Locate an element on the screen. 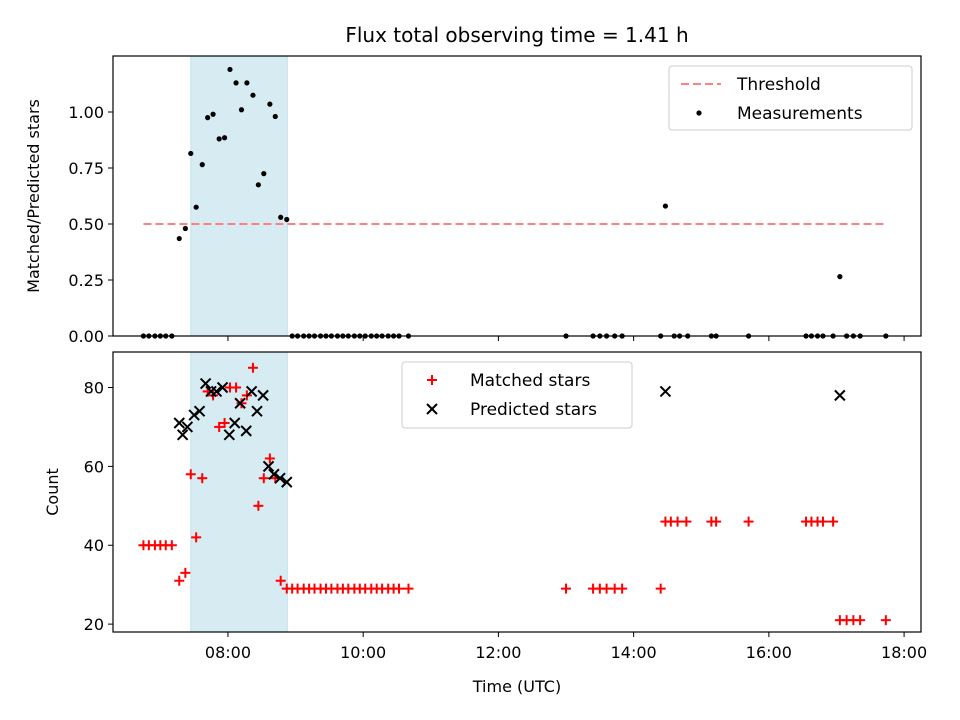 This screenshot has height=720, width=960. x-tick-label: 08:00 is located at coordinates (228, 652).